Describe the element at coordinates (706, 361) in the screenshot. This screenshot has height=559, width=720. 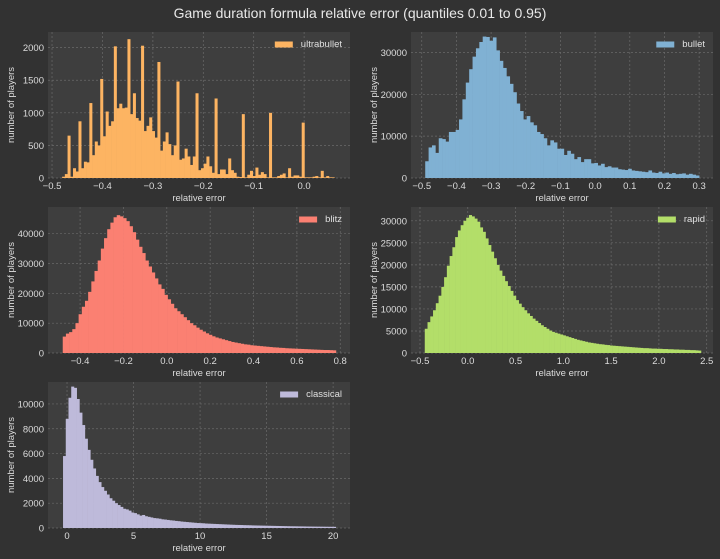
I see `x-tick-label: 2.5` at that location.